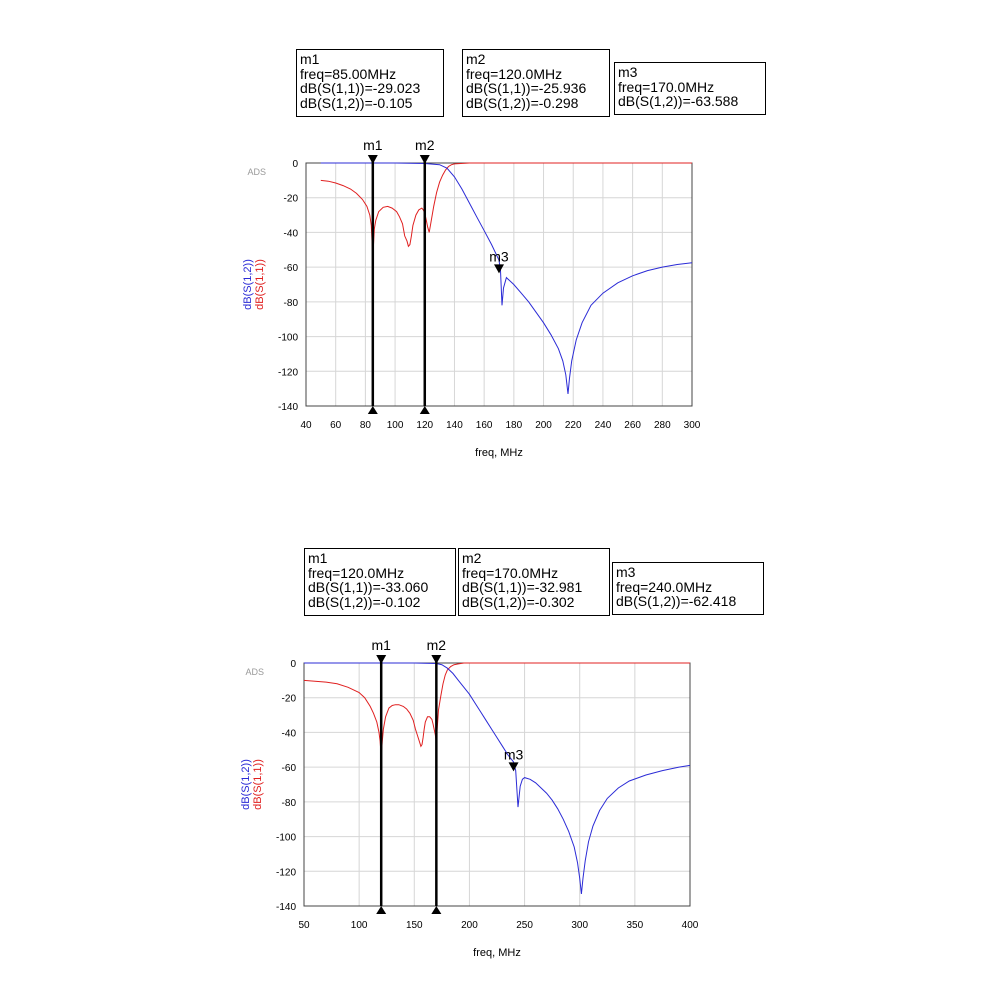  I want to click on x-tick-label: 40, so click(306, 425).